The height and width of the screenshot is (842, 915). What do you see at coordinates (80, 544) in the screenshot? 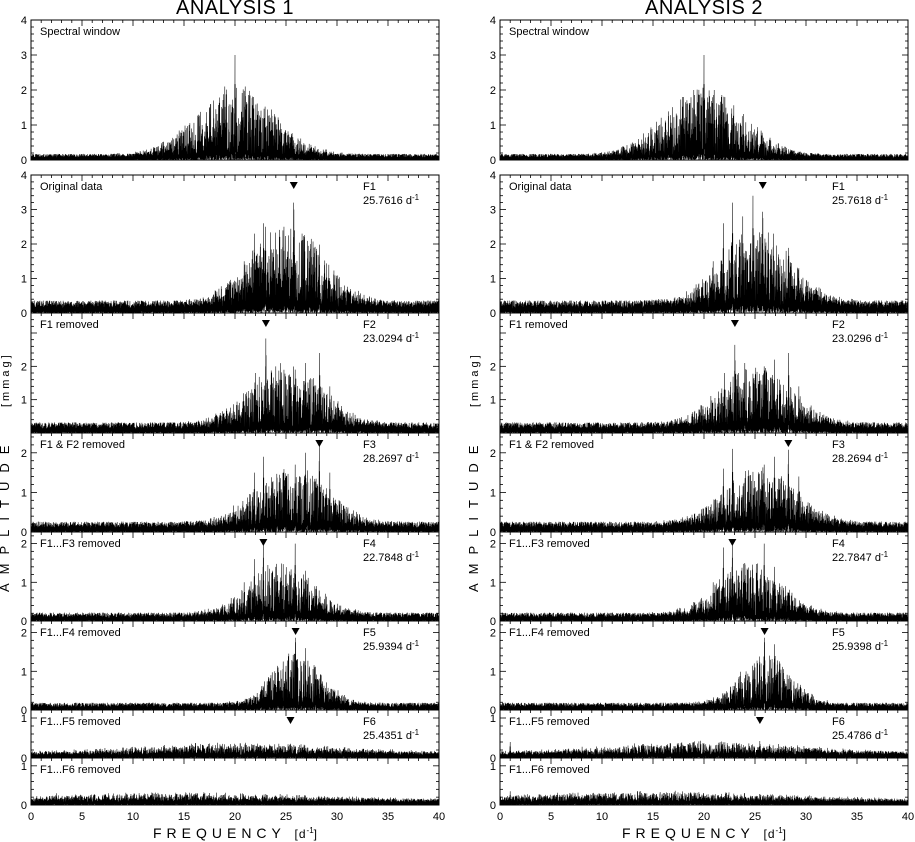
I see `panel-label: F1...F3 removed` at bounding box center [80, 544].